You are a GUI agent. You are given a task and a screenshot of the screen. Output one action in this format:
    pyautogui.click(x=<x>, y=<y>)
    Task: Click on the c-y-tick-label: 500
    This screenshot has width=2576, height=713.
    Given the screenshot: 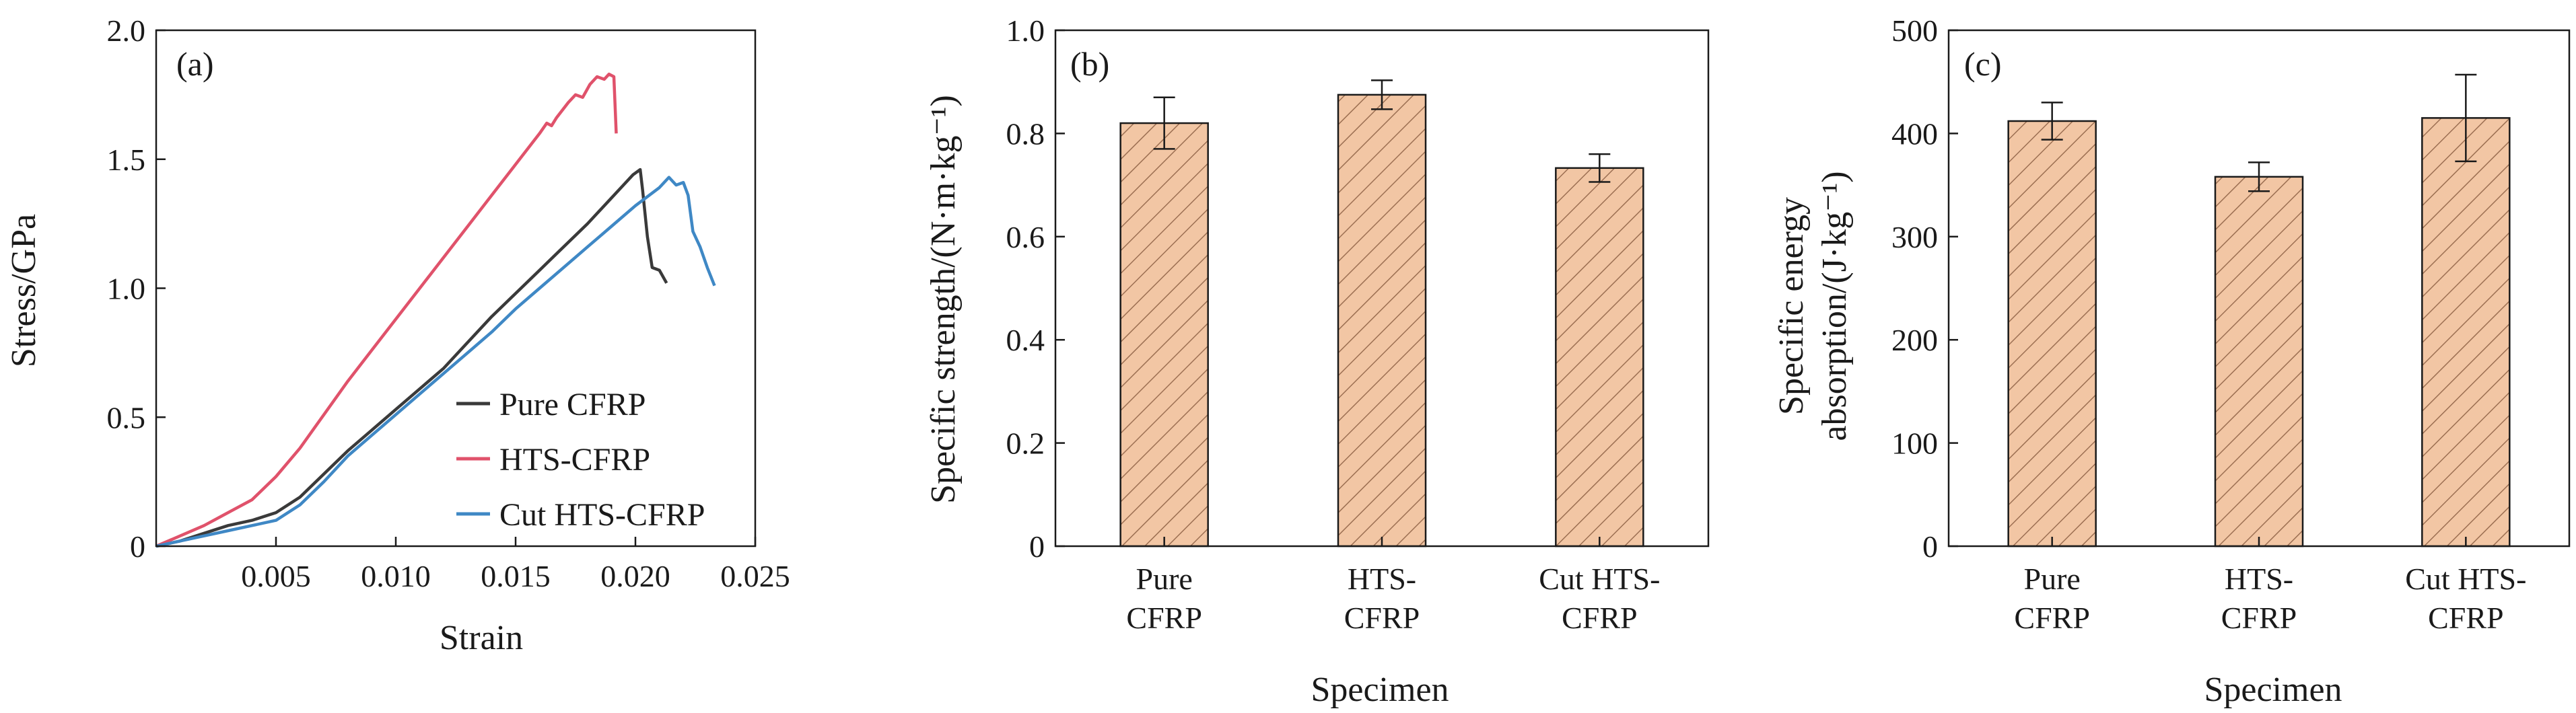 What is the action you would take?
    pyautogui.click(x=1914, y=31)
    